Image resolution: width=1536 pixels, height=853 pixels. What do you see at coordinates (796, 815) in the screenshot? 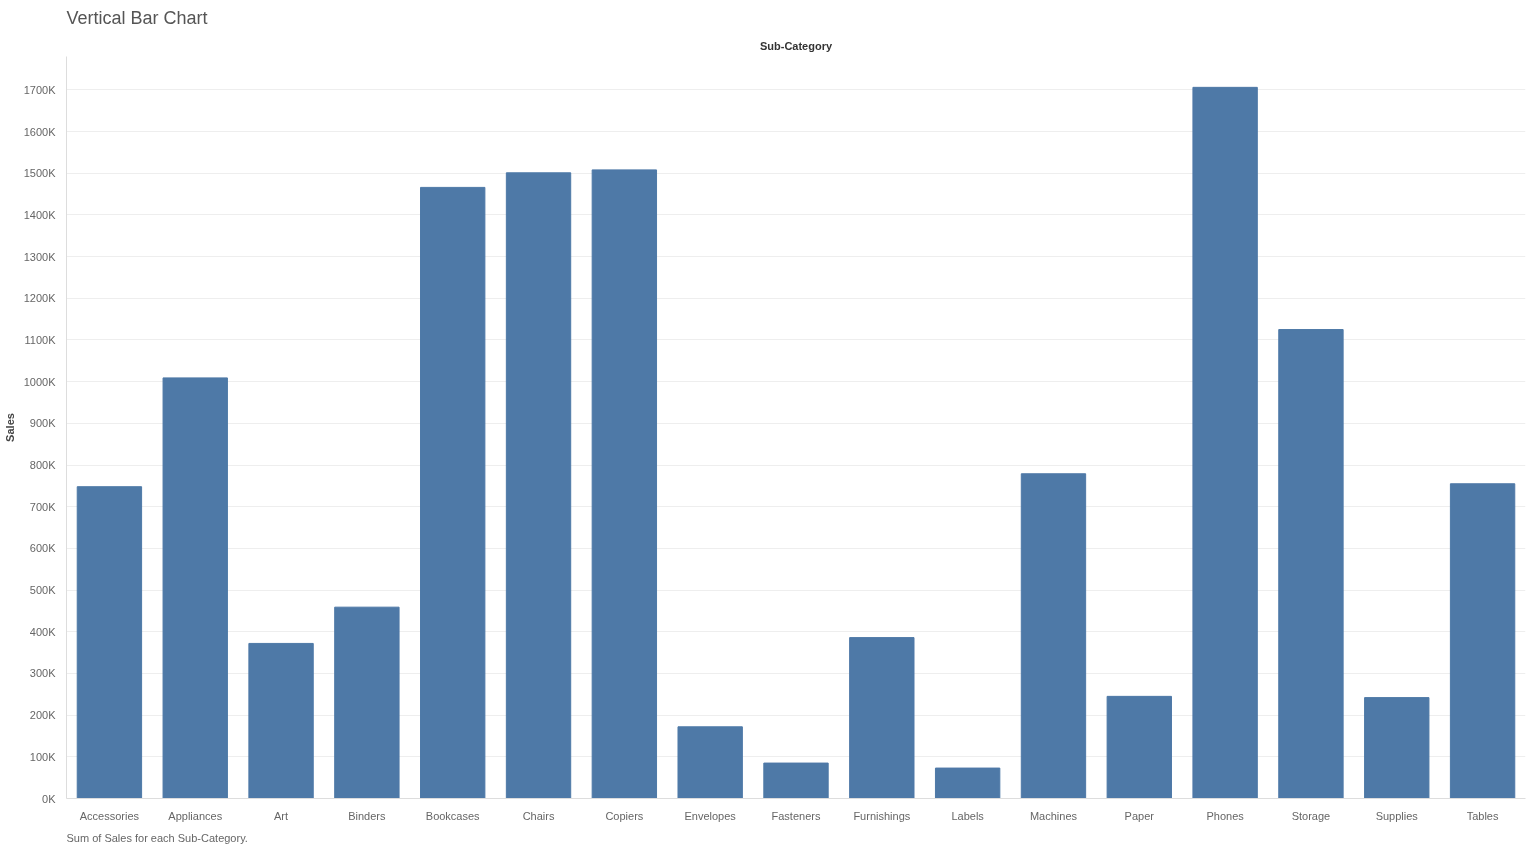
I see `x-tick-label: Fasteners` at bounding box center [796, 815].